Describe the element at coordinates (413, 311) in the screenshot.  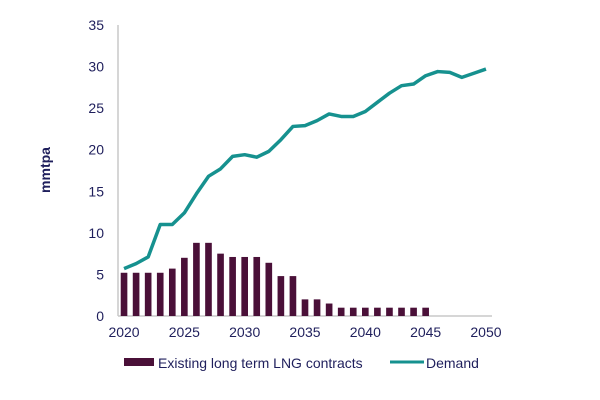
I see `bar-2044` at that location.